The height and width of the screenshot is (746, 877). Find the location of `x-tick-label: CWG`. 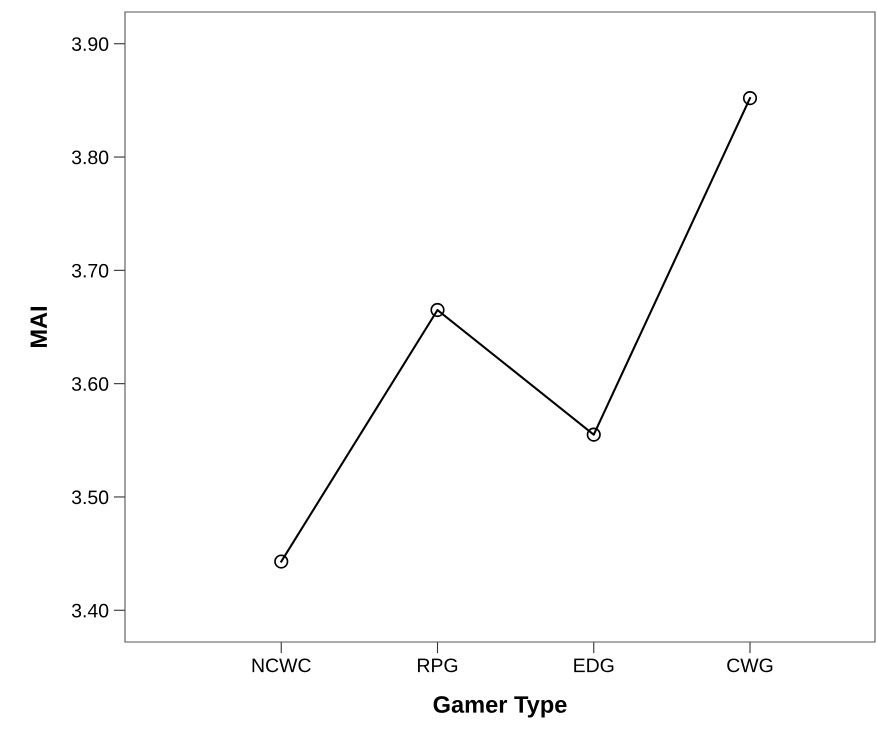

x-tick-label: CWG is located at coordinates (749, 665).